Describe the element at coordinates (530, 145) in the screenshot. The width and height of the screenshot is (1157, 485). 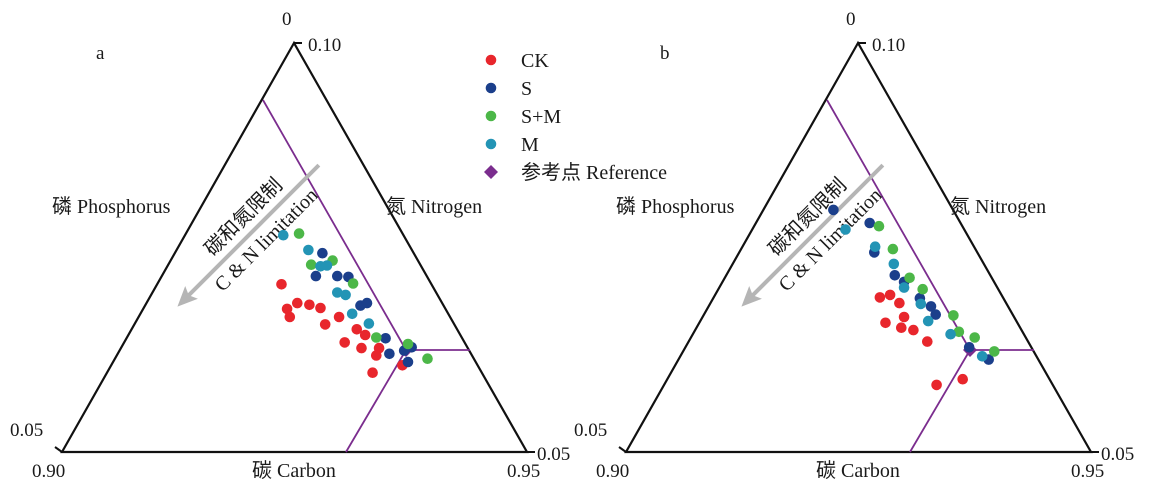
I see `legend-label: M` at that location.